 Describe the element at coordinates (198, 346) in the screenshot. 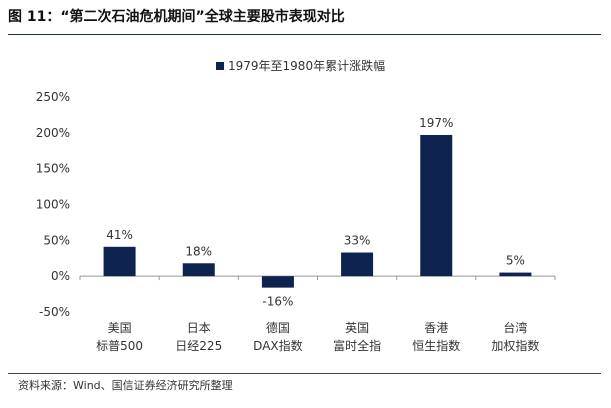

I see `category-label: 日经225` at that location.